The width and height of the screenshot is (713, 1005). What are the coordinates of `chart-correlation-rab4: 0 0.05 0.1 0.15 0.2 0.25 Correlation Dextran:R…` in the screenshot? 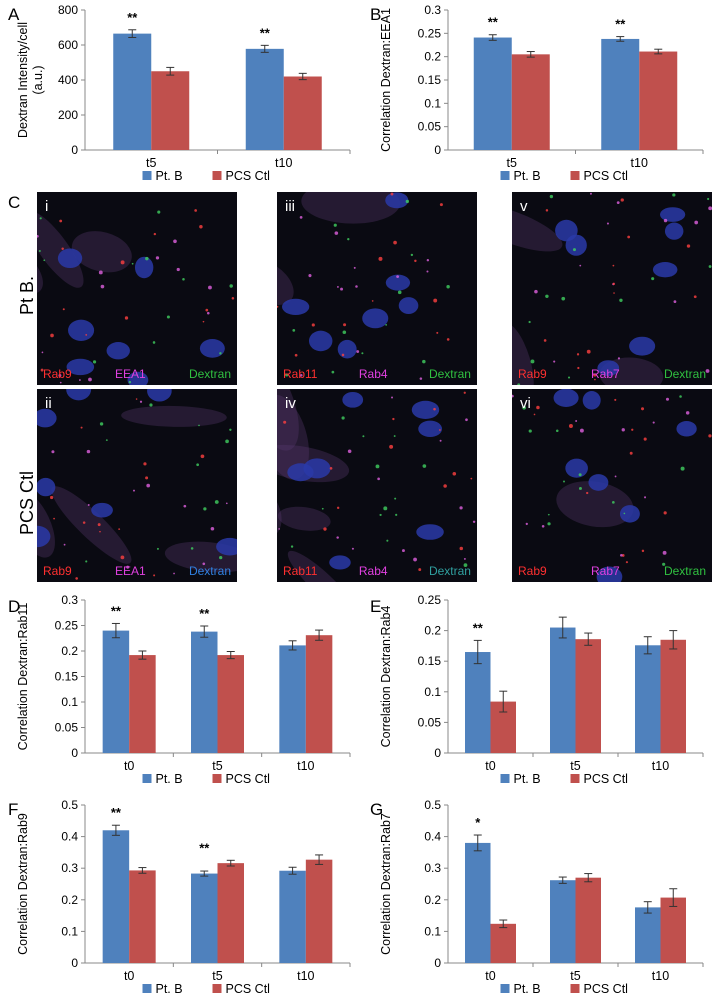 It's located at (541, 689).